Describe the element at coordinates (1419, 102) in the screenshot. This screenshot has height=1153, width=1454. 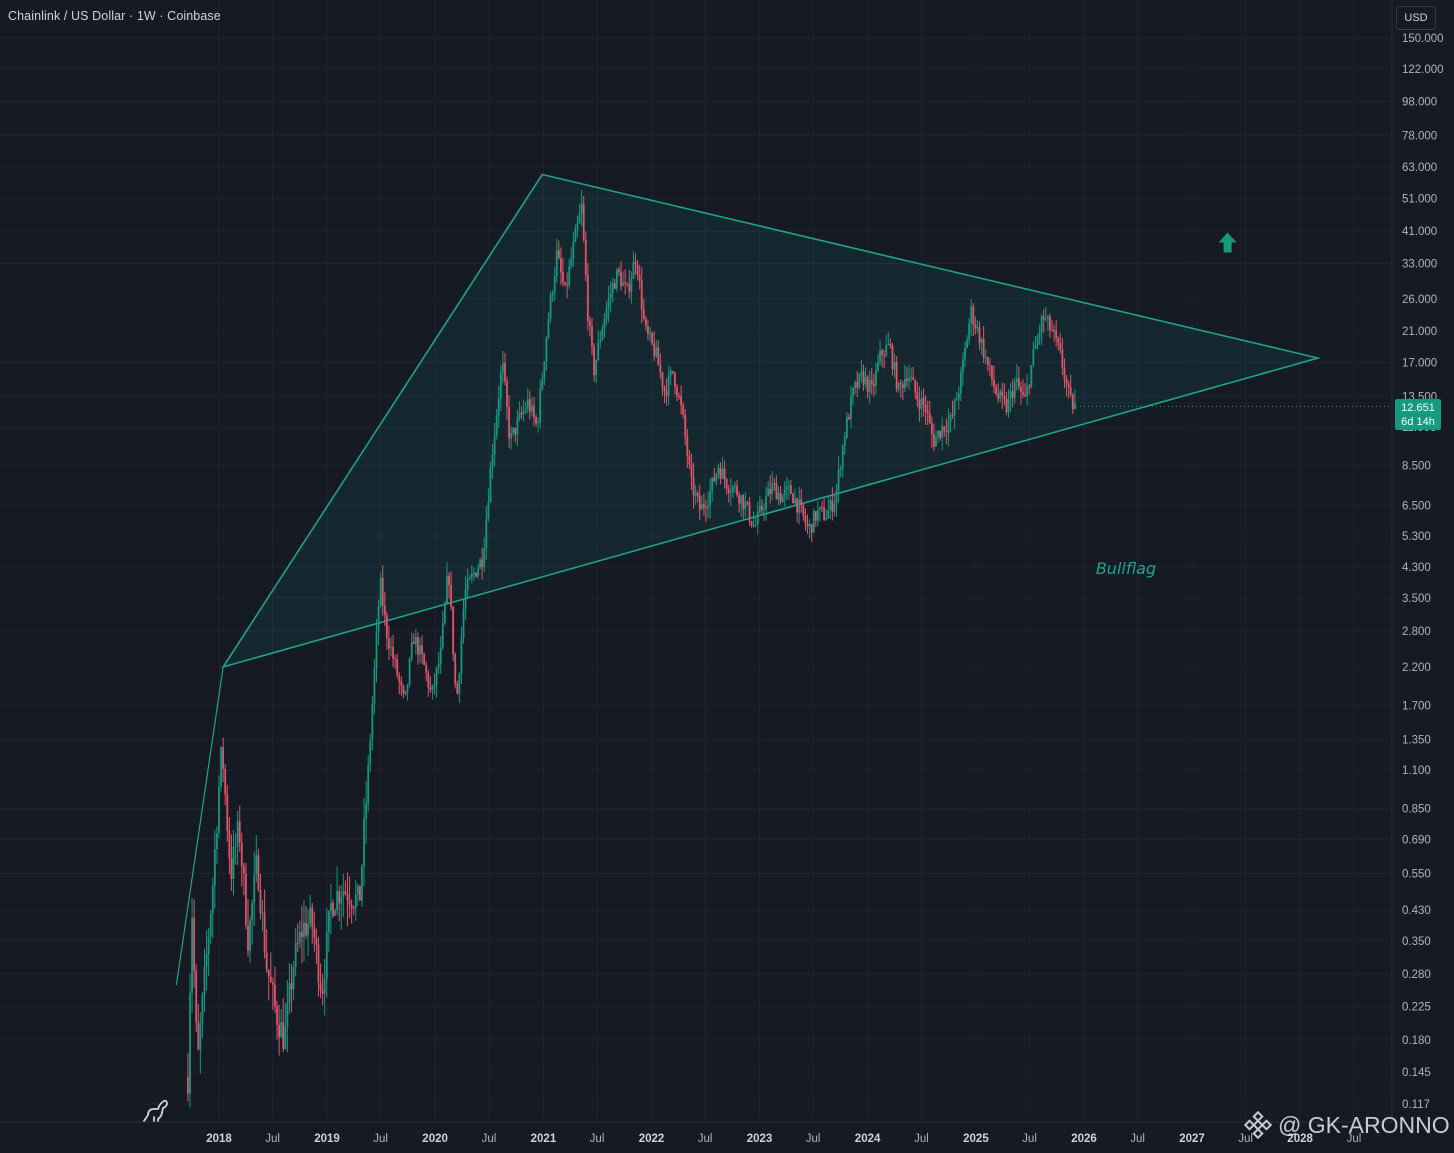
I see `price-tick-label: 98.000` at that location.